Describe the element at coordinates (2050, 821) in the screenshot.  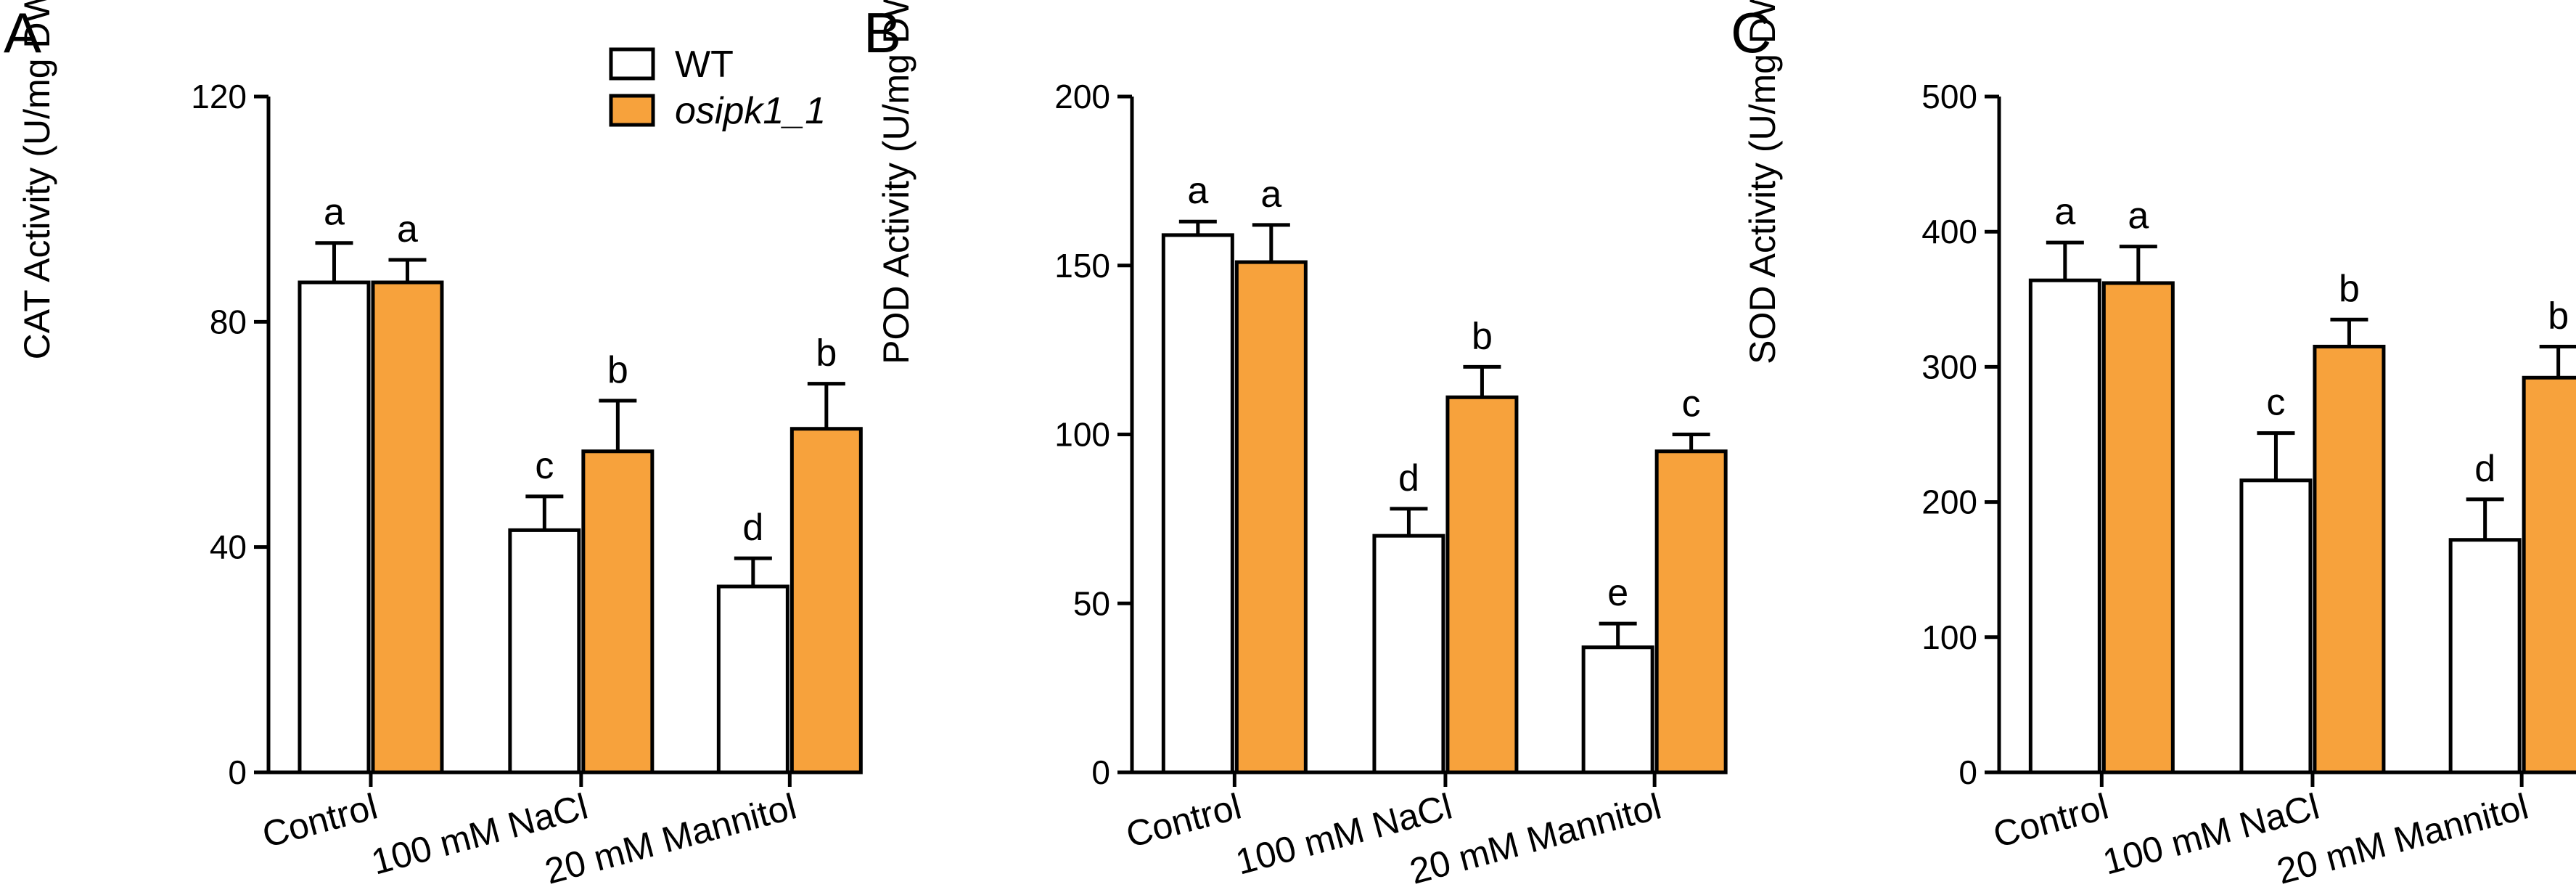
I see `x-tick-label-c-0: Control` at that location.